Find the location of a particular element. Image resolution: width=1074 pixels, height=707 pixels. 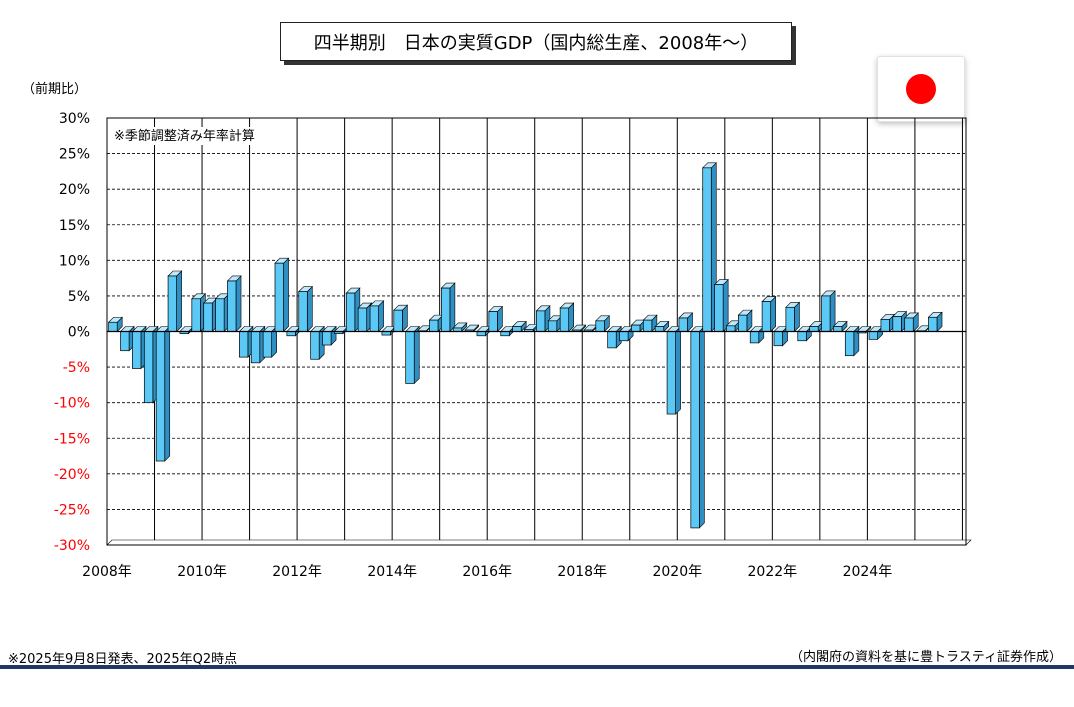

x-tick-label: 2016年 is located at coordinates (487, 572).